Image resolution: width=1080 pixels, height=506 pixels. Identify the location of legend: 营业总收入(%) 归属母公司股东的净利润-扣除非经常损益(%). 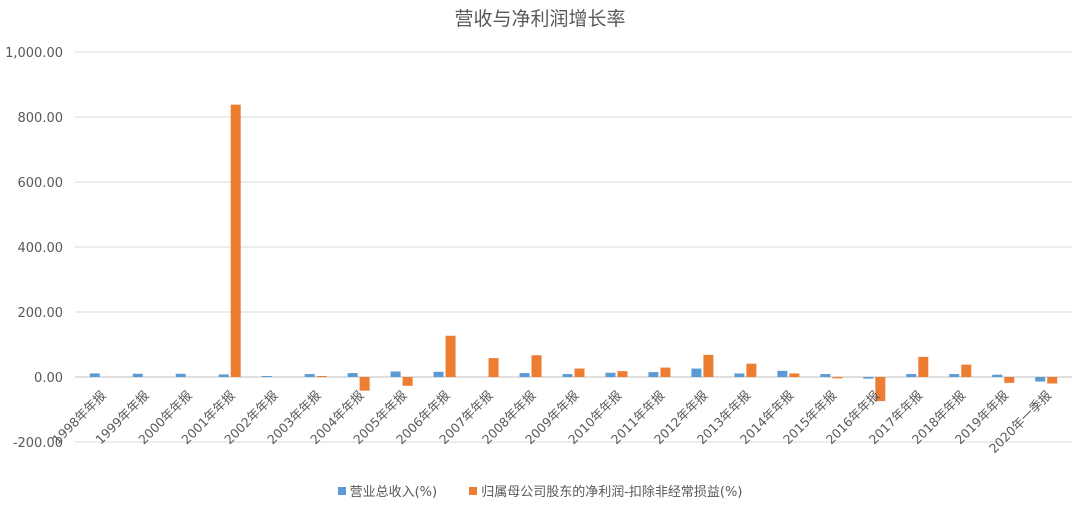
(540, 490).